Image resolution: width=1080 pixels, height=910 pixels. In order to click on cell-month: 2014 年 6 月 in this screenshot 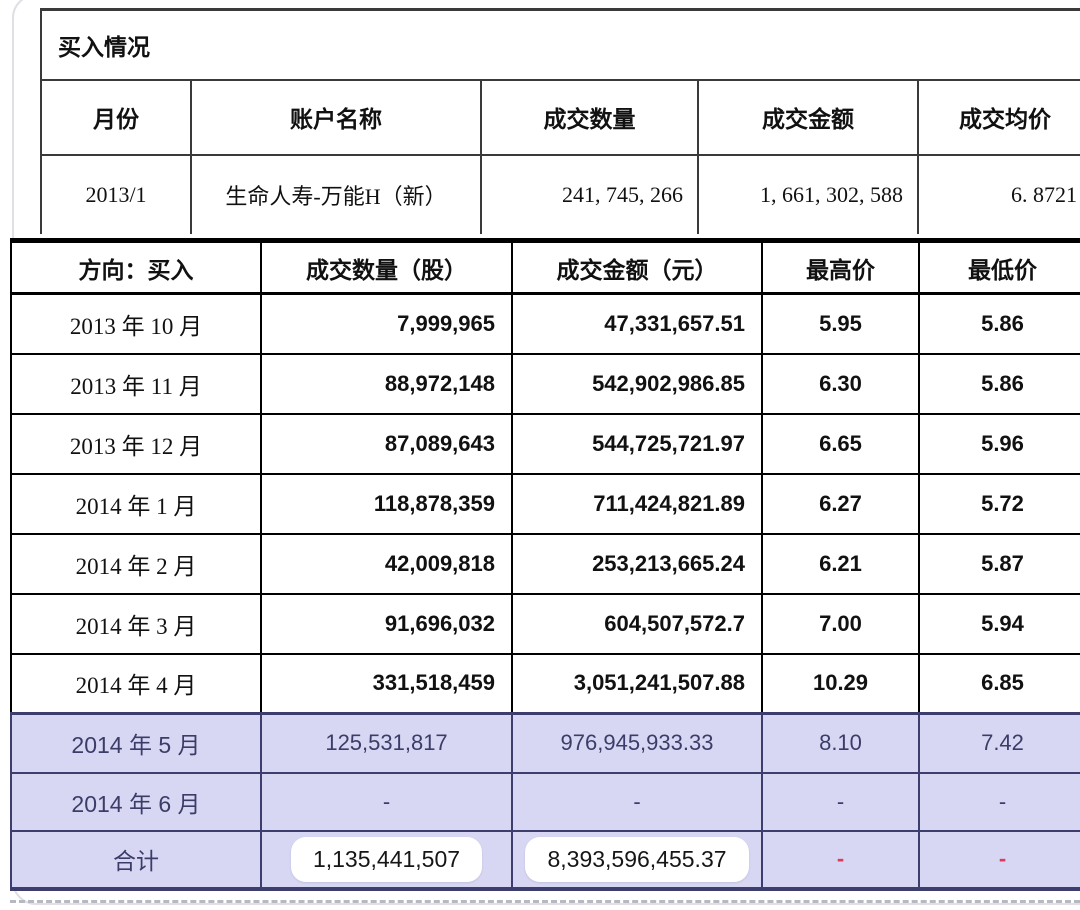, I will do `click(136, 801)`.